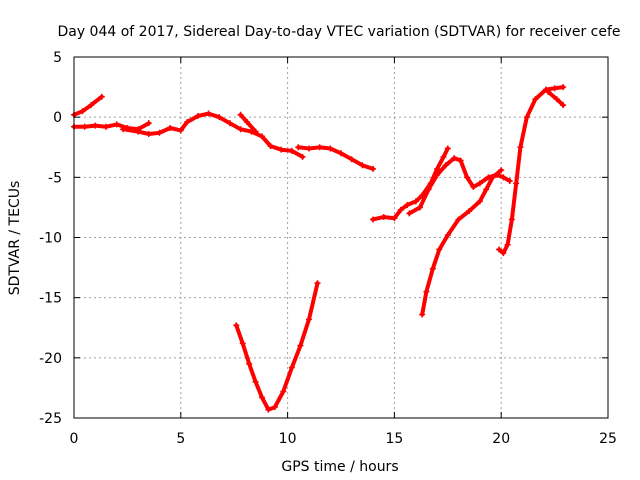 The image size is (640, 480). What do you see at coordinates (55, 178) in the screenshot?
I see `y-tick-label: -5` at bounding box center [55, 178].